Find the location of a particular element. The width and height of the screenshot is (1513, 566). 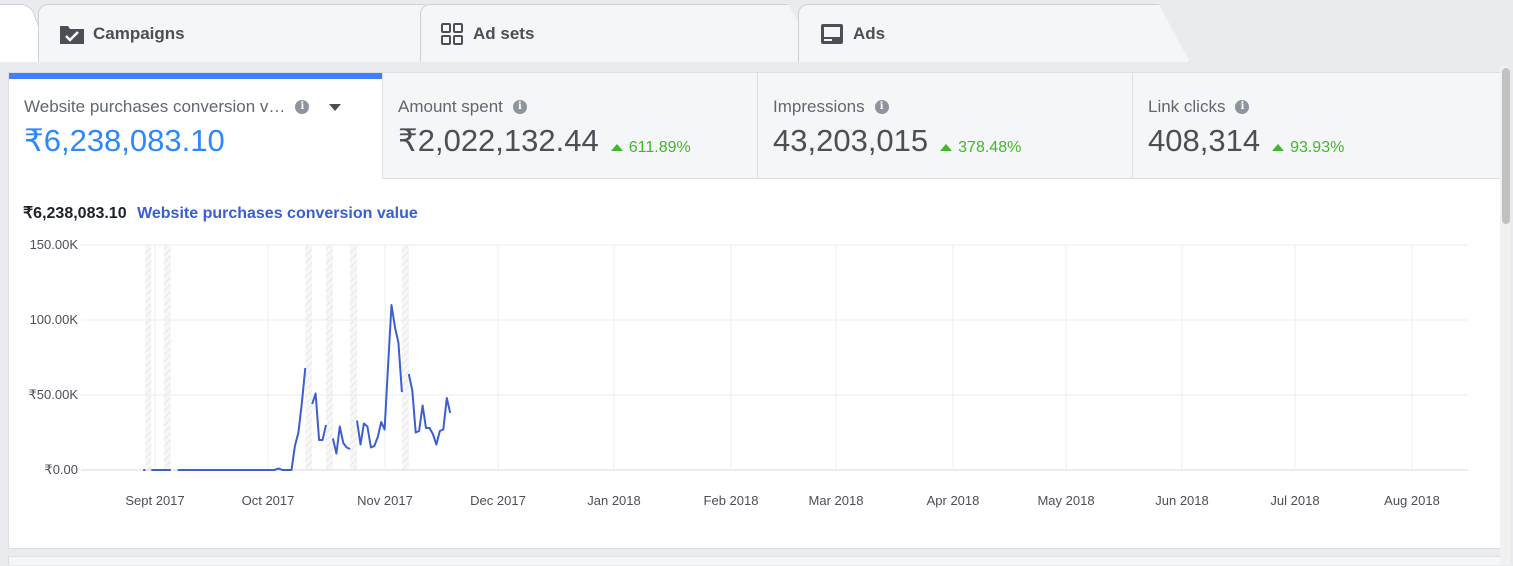

metric-label-row: Amount spent i is located at coordinates (577, 107).